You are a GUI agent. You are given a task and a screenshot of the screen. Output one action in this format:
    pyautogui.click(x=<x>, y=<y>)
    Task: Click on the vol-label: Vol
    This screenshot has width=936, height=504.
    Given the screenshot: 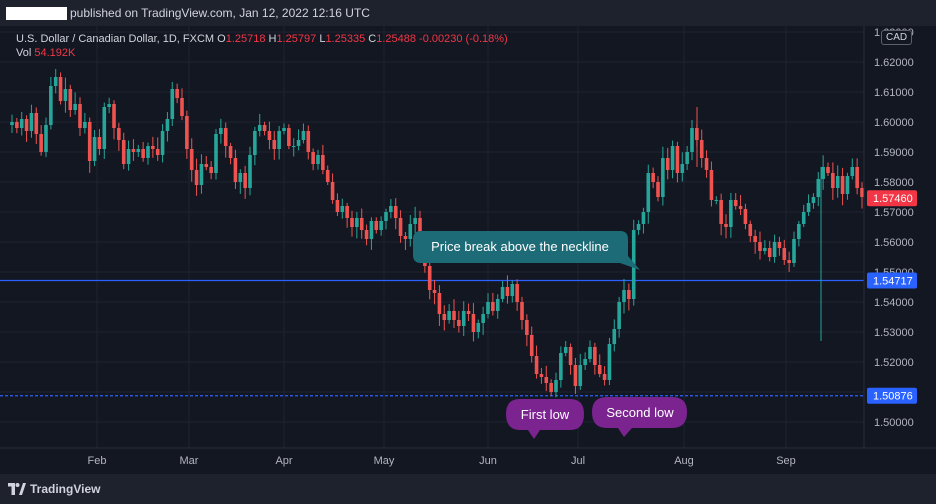 What is the action you would take?
    pyautogui.click(x=24, y=53)
    